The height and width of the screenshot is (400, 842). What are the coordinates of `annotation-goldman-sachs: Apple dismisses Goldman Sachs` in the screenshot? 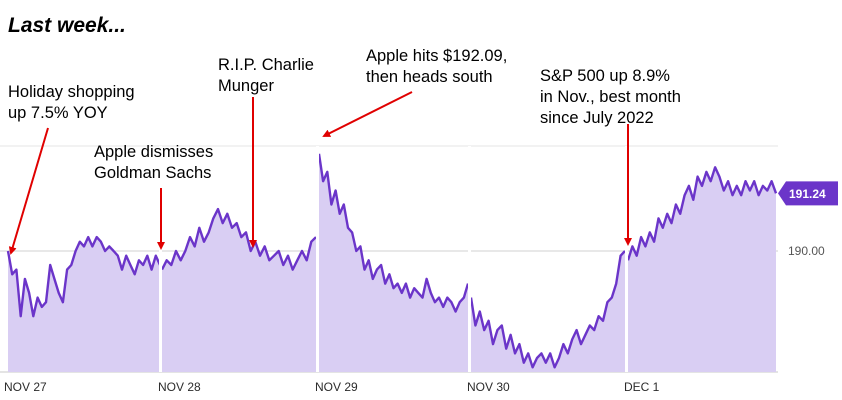 It's located at (154, 162).